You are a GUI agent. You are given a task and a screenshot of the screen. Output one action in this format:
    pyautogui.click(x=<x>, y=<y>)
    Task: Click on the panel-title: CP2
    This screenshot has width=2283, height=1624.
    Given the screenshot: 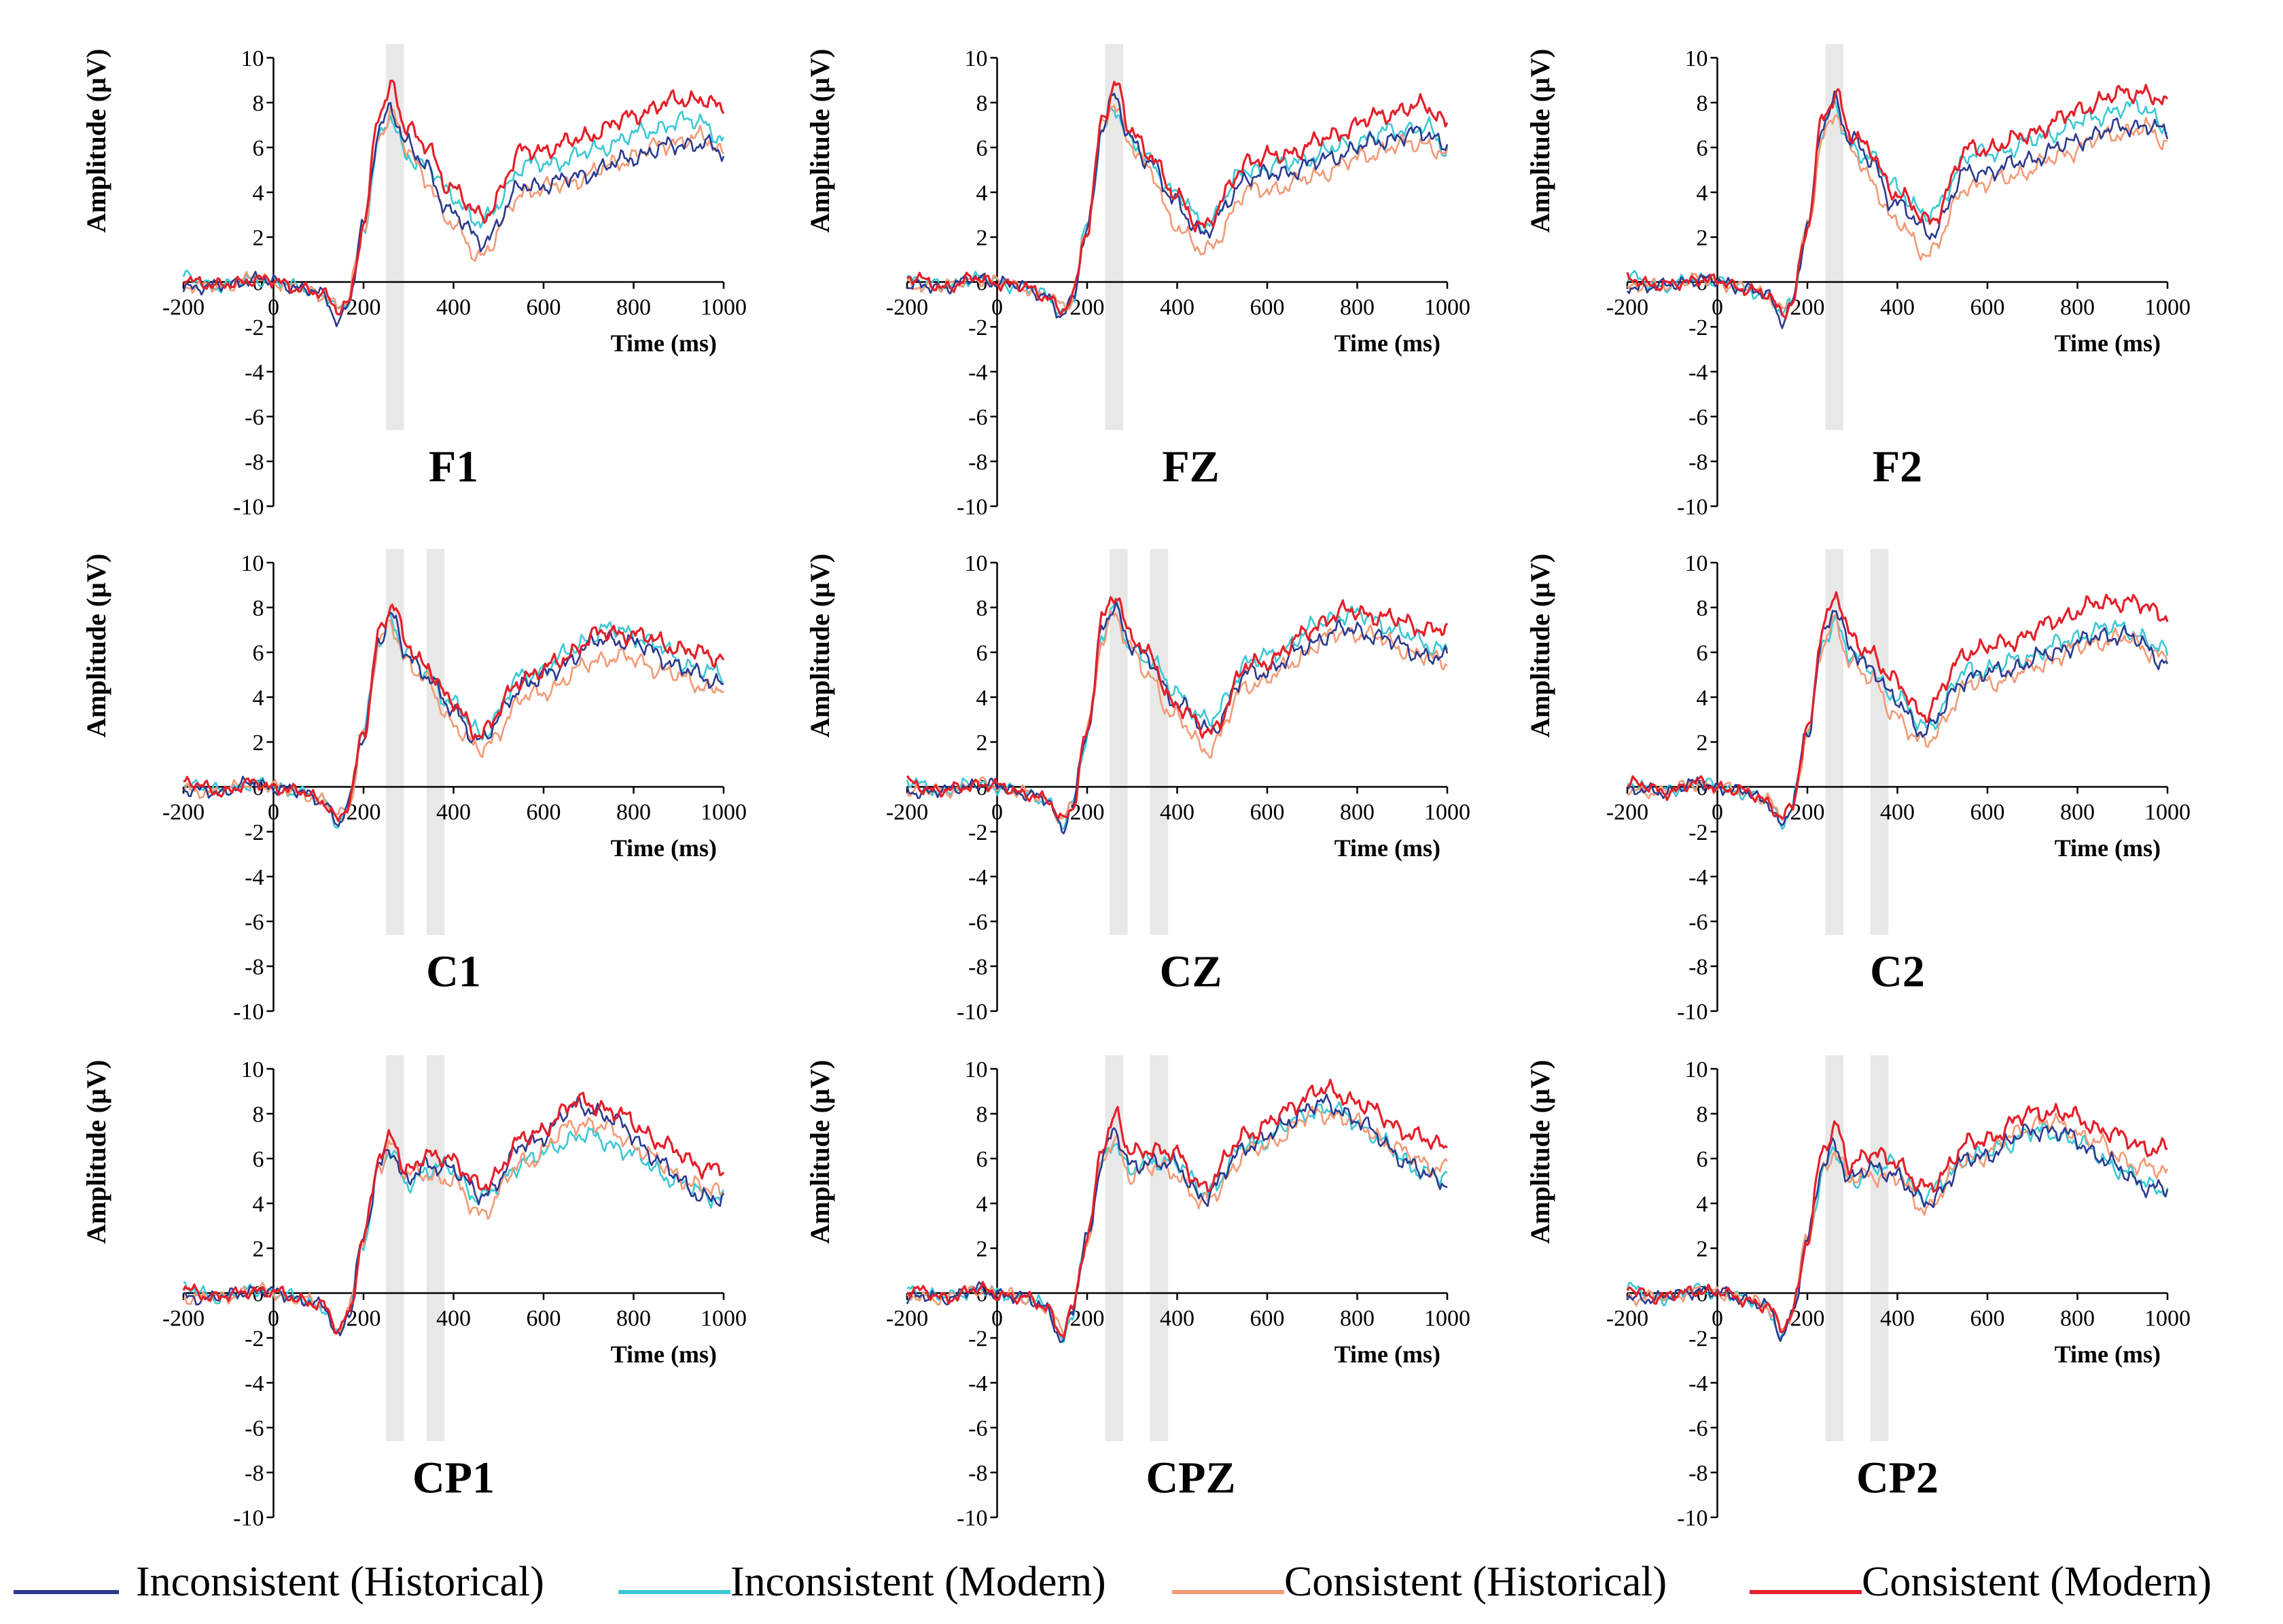 What is the action you would take?
    pyautogui.click(x=1898, y=1478)
    